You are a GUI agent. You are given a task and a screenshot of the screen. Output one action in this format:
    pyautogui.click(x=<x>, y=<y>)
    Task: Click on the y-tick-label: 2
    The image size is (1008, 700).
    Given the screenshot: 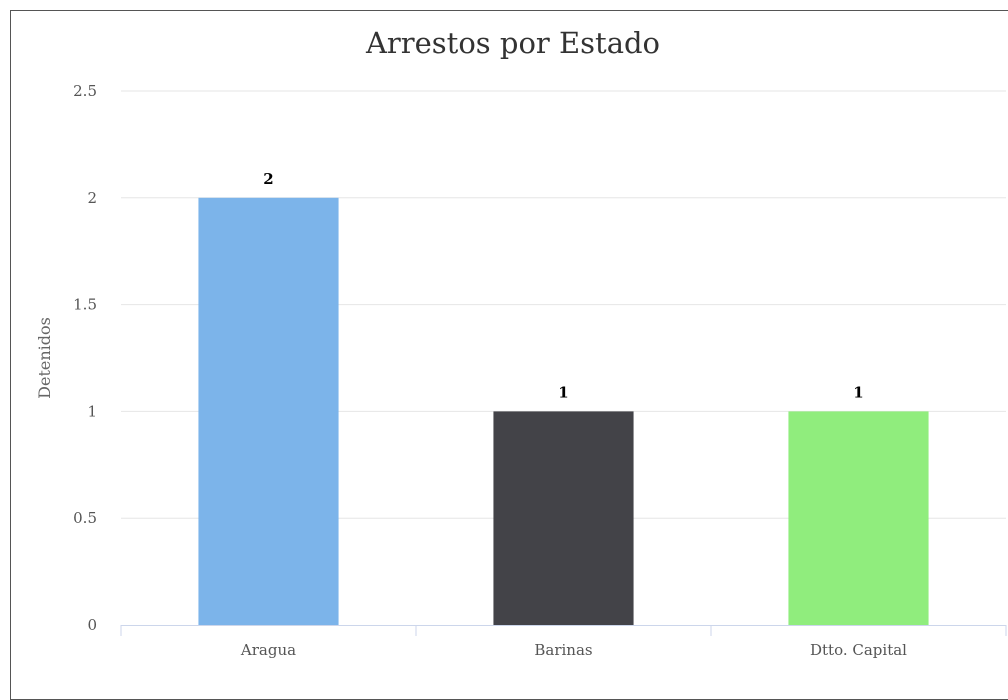 What is the action you would take?
    pyautogui.click(x=92, y=198)
    